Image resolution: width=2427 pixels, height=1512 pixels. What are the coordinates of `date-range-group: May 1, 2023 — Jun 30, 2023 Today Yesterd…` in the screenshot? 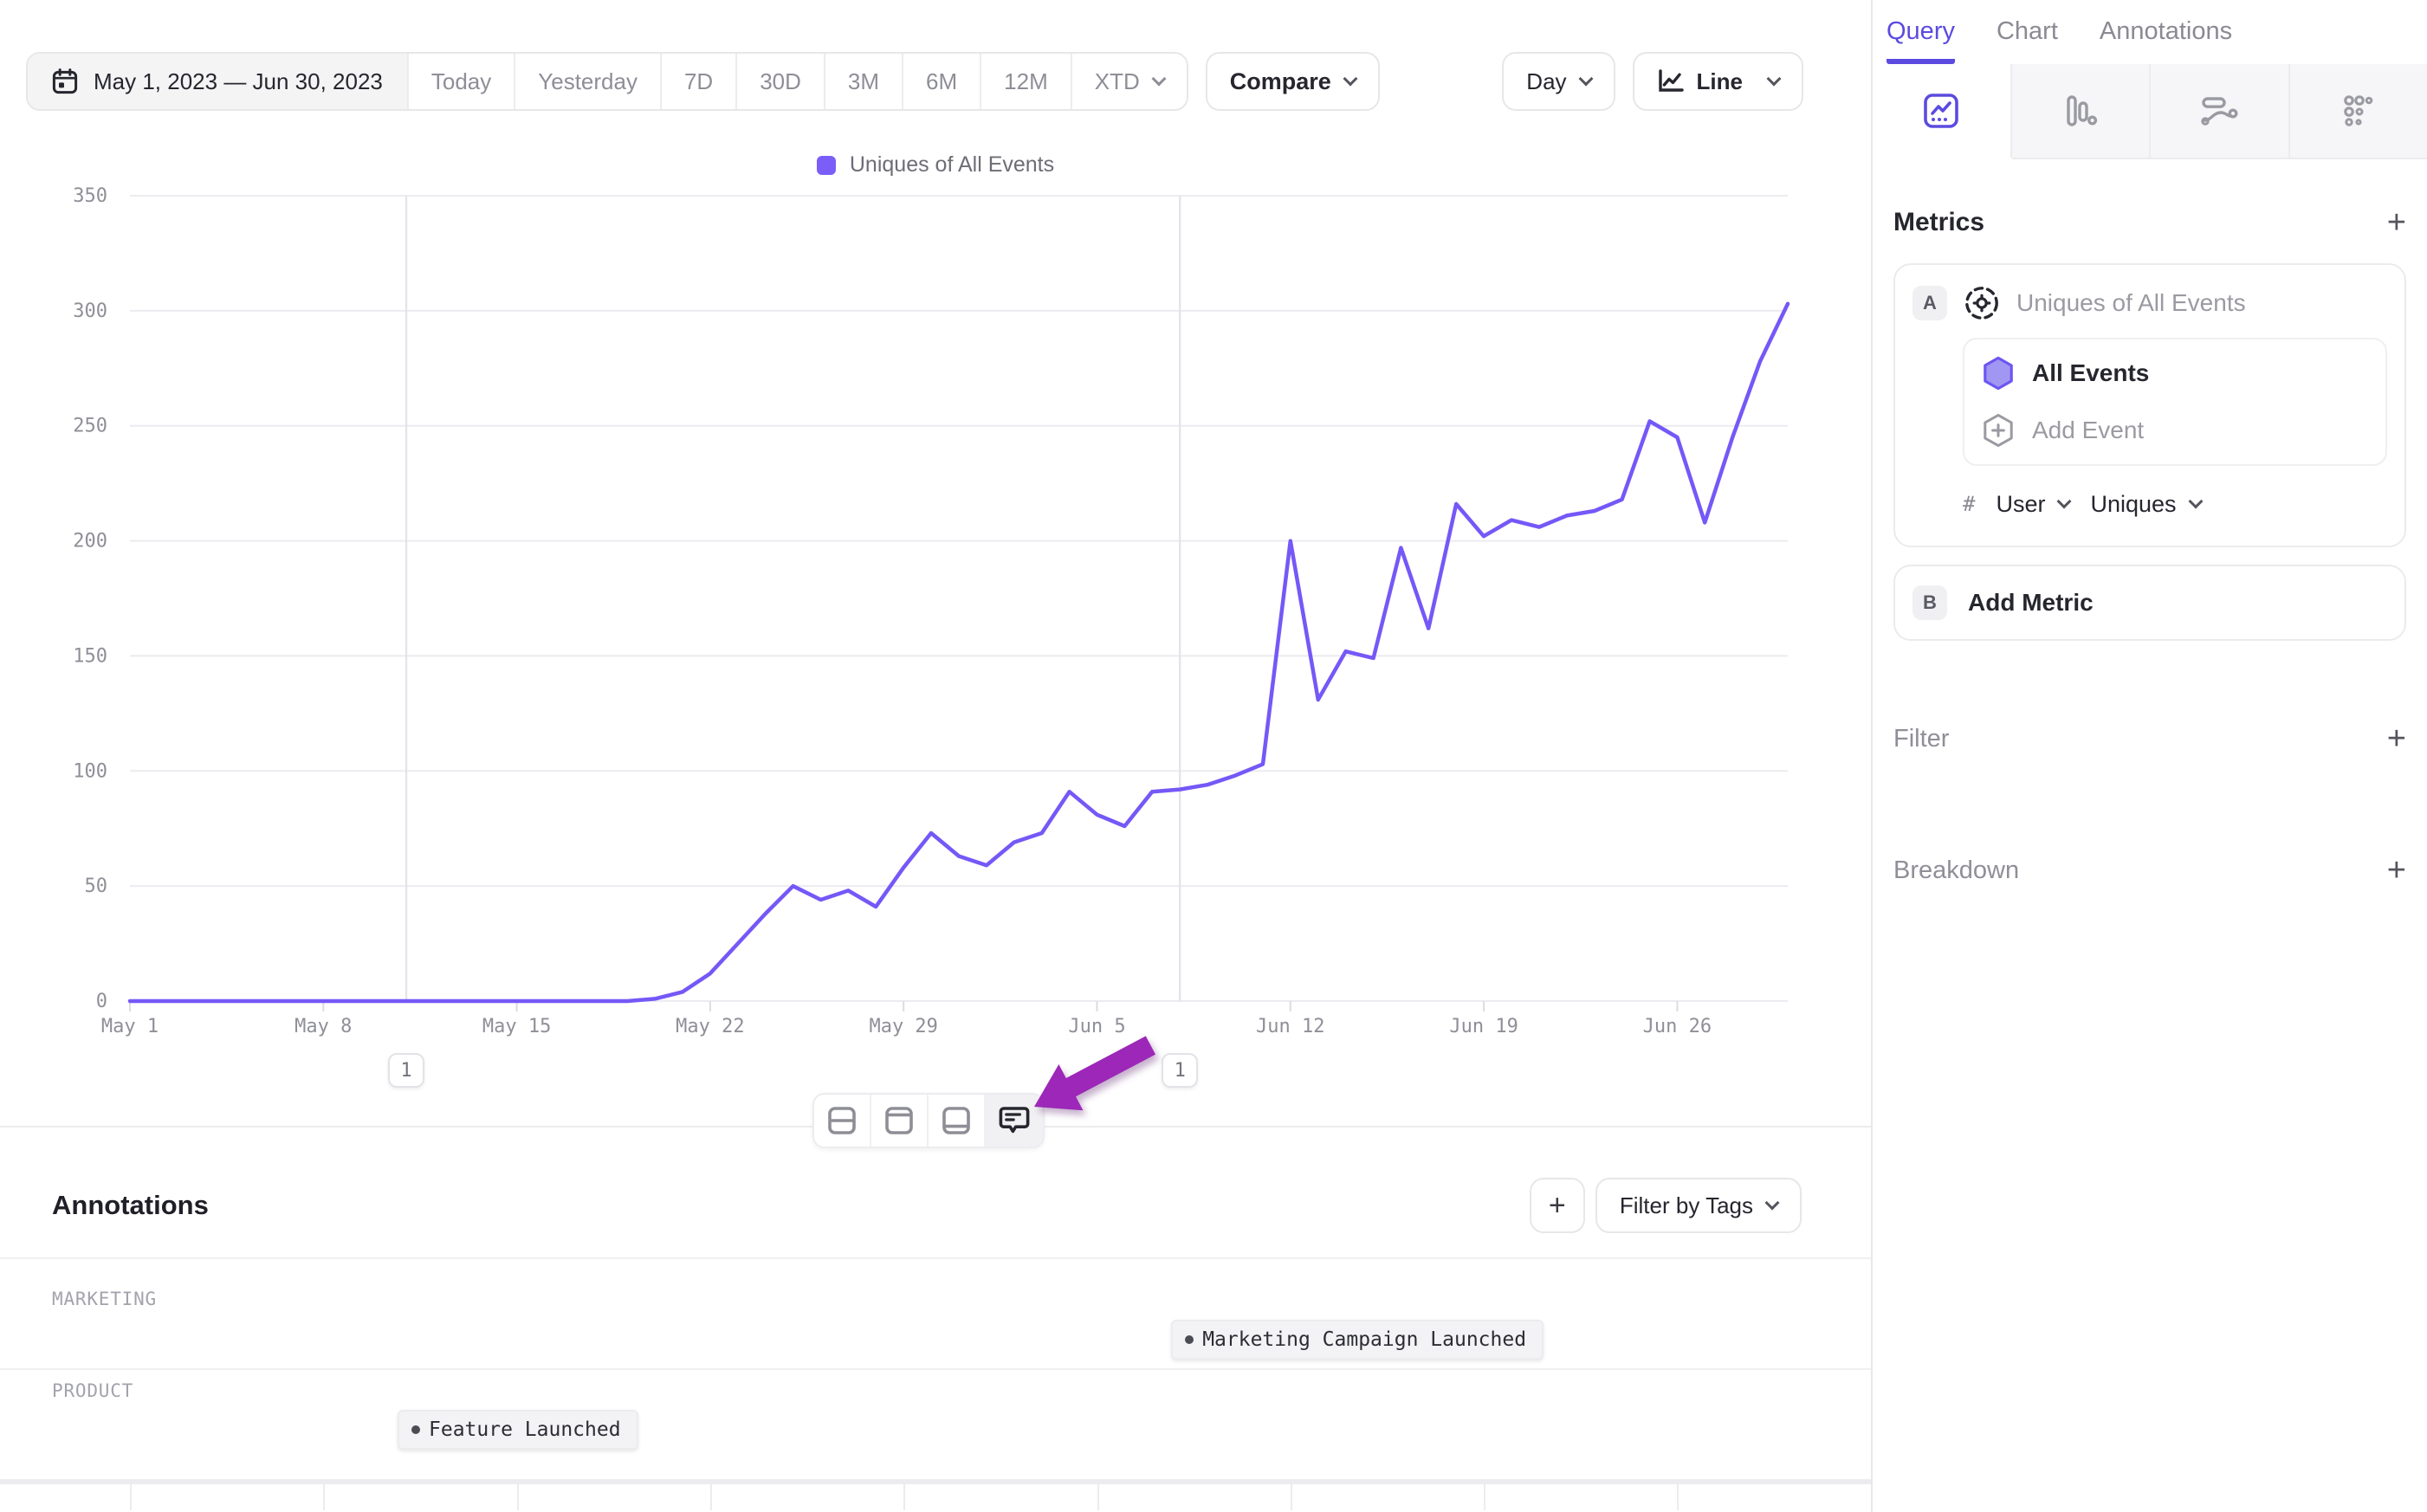 It's located at (607, 81).